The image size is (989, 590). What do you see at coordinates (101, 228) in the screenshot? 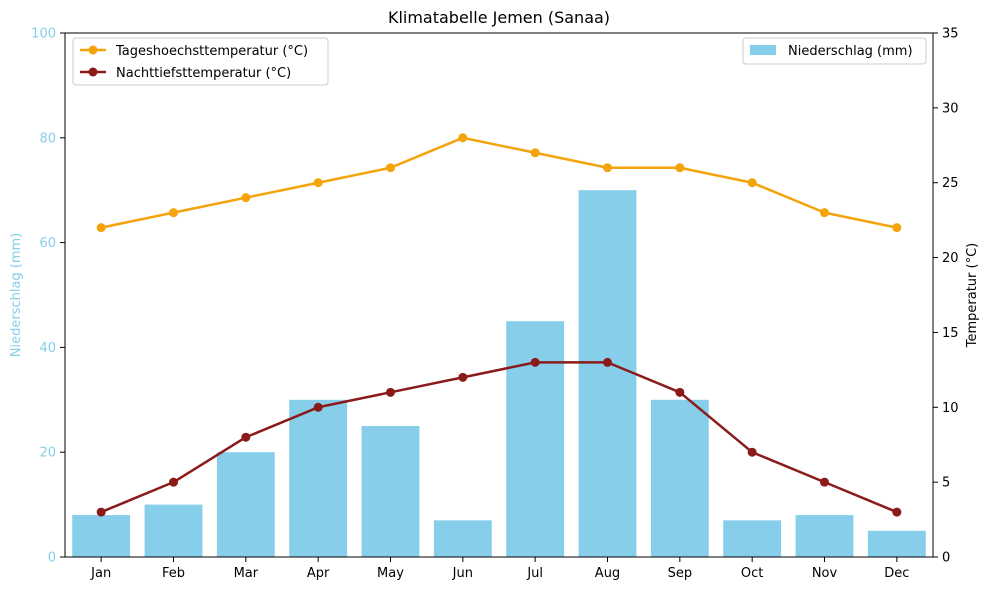
I see `point-high-jan` at bounding box center [101, 228].